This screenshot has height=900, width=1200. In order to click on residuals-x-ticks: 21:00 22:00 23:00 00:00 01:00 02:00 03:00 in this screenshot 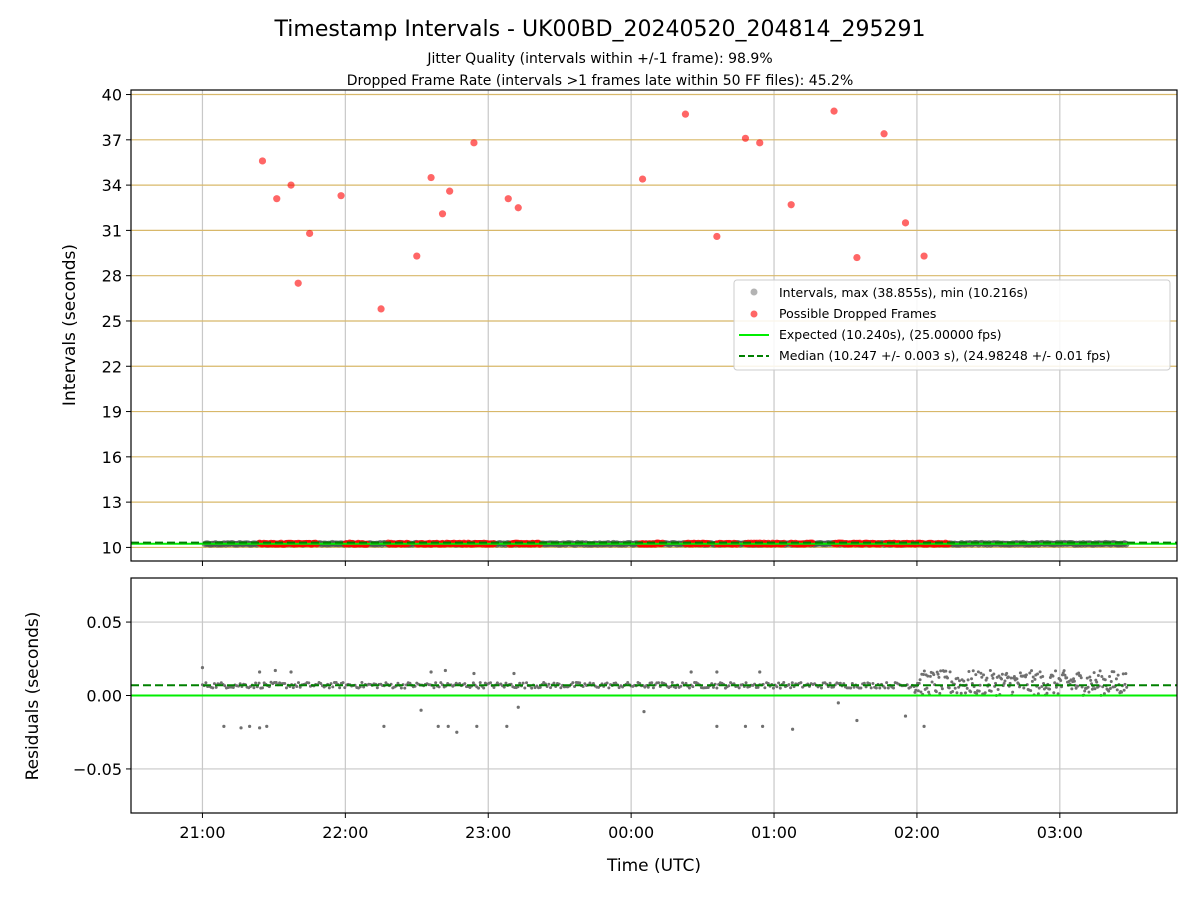, I will do `click(631, 827)`.